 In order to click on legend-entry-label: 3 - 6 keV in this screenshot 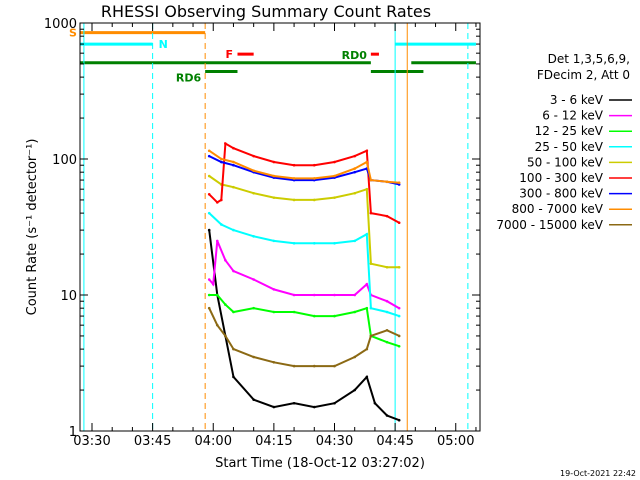, I will do `click(577, 100)`.